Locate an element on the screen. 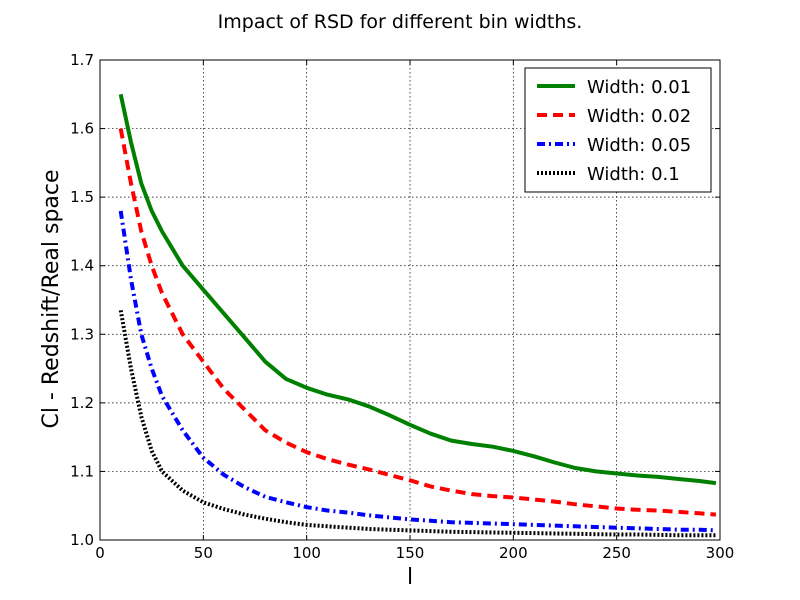  y-tick-label: 1.3 is located at coordinates (82, 334).